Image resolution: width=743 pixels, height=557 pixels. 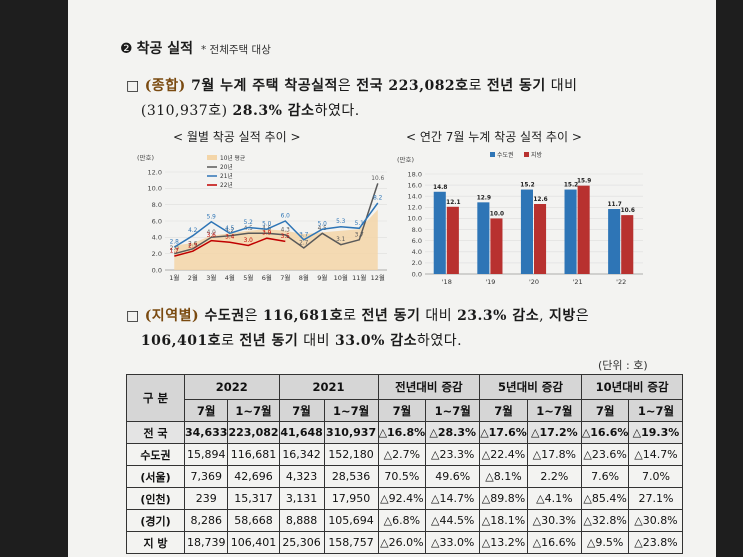 What do you see at coordinates (582, 316) in the screenshot?
I see `text-segment: 은` at bounding box center [582, 316].